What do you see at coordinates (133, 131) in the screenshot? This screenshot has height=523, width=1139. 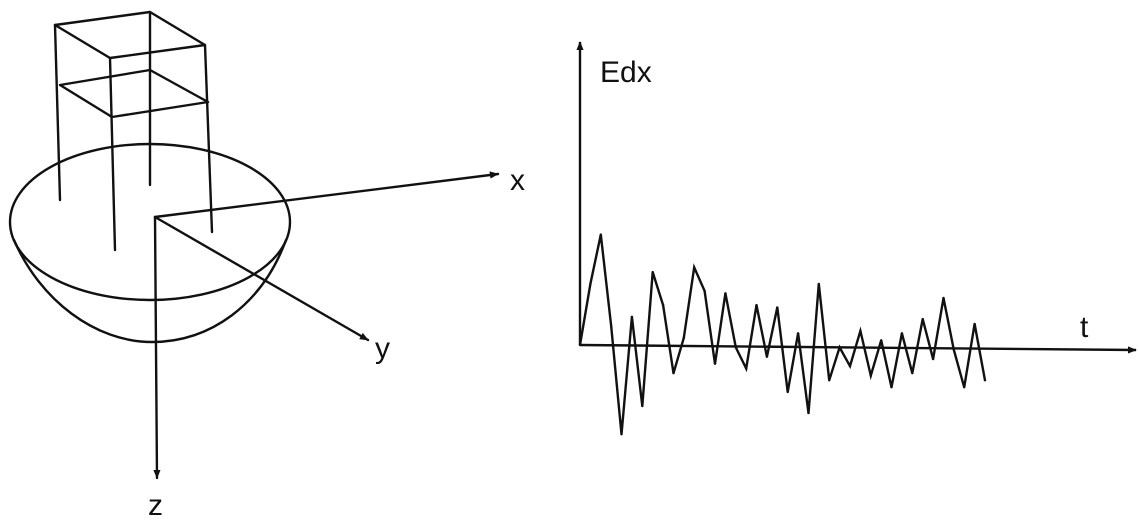 I see `frame-columns` at bounding box center [133, 131].